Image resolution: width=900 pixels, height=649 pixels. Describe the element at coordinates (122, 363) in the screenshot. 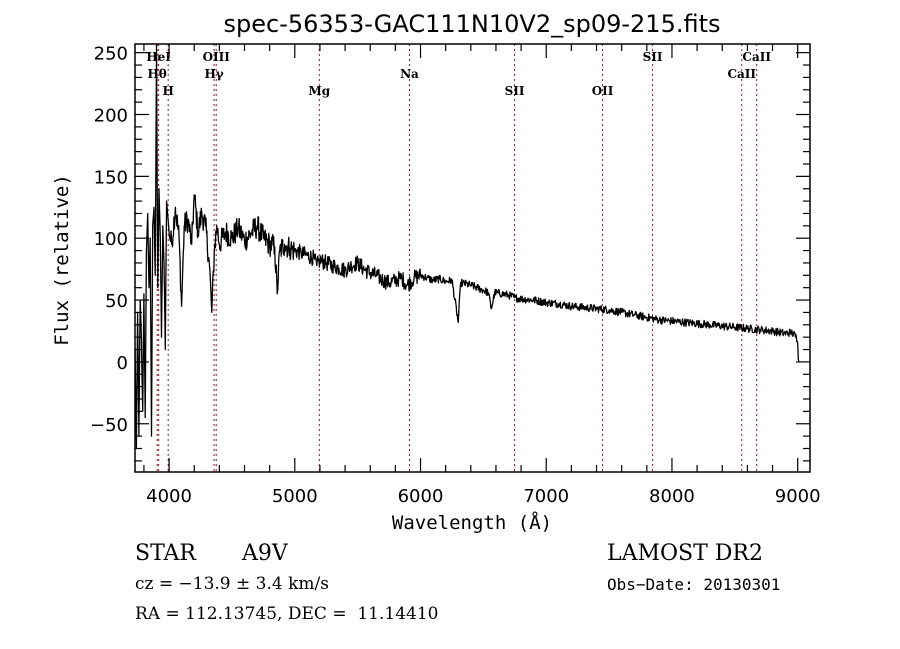

I see `y-tick-label: 0` at that location.